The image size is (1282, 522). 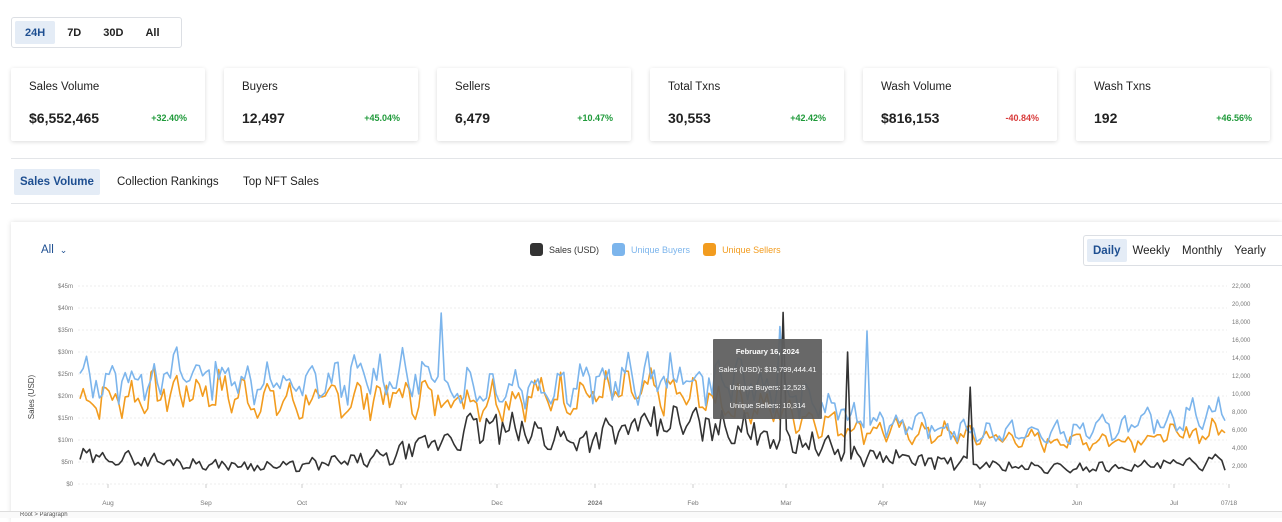 I want to click on stat-change: +32.40%, so click(x=169, y=118).